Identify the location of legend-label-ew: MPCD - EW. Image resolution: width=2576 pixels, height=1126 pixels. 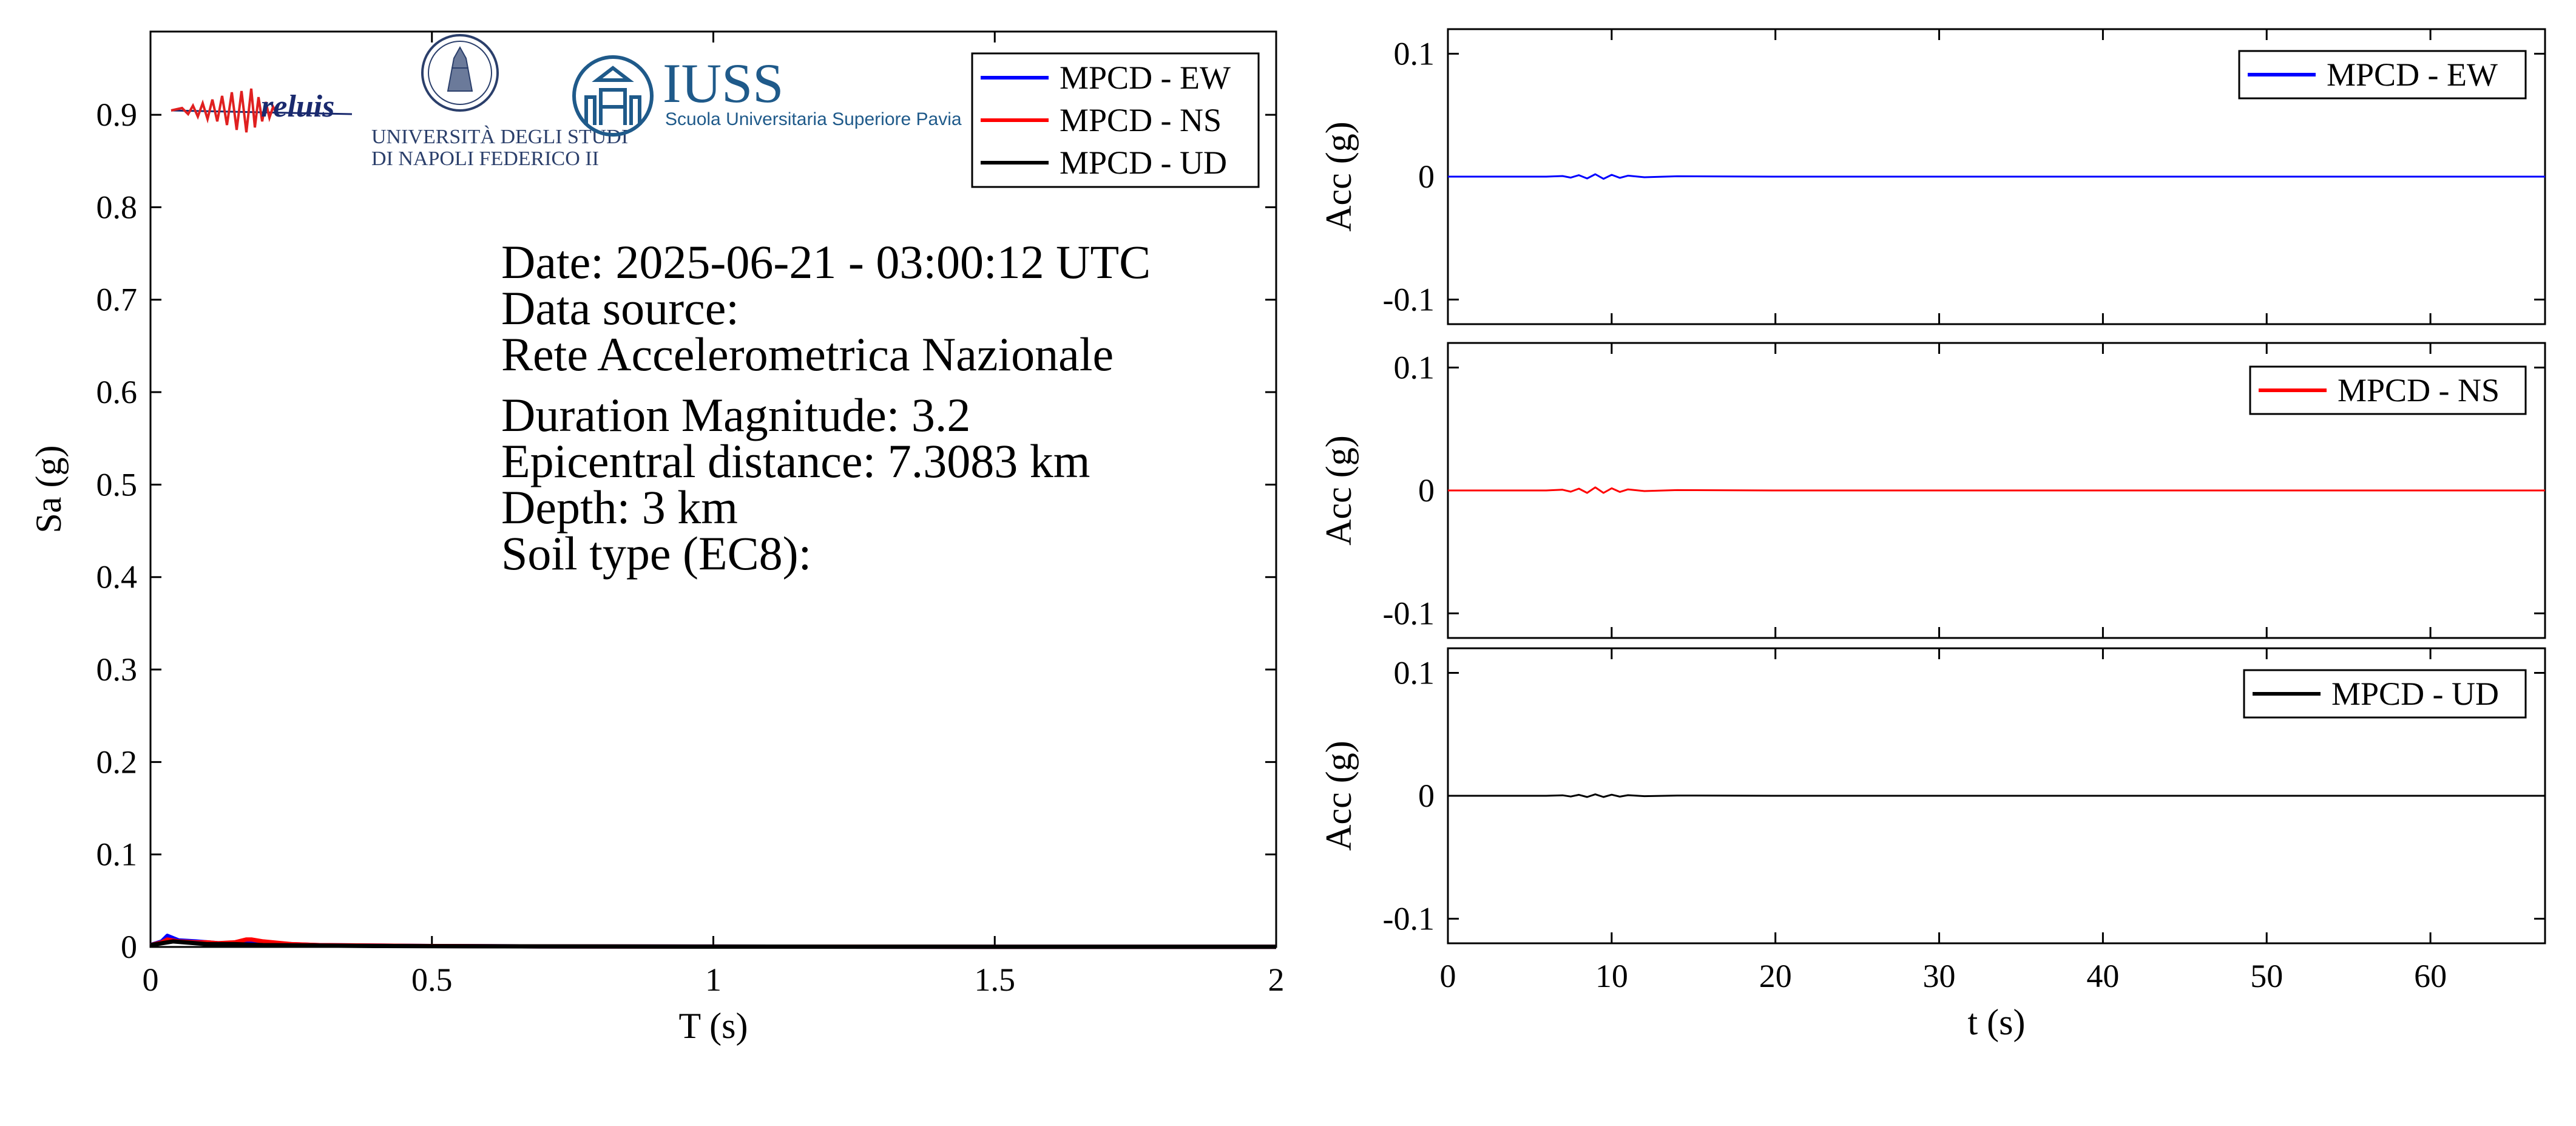
(1145, 77).